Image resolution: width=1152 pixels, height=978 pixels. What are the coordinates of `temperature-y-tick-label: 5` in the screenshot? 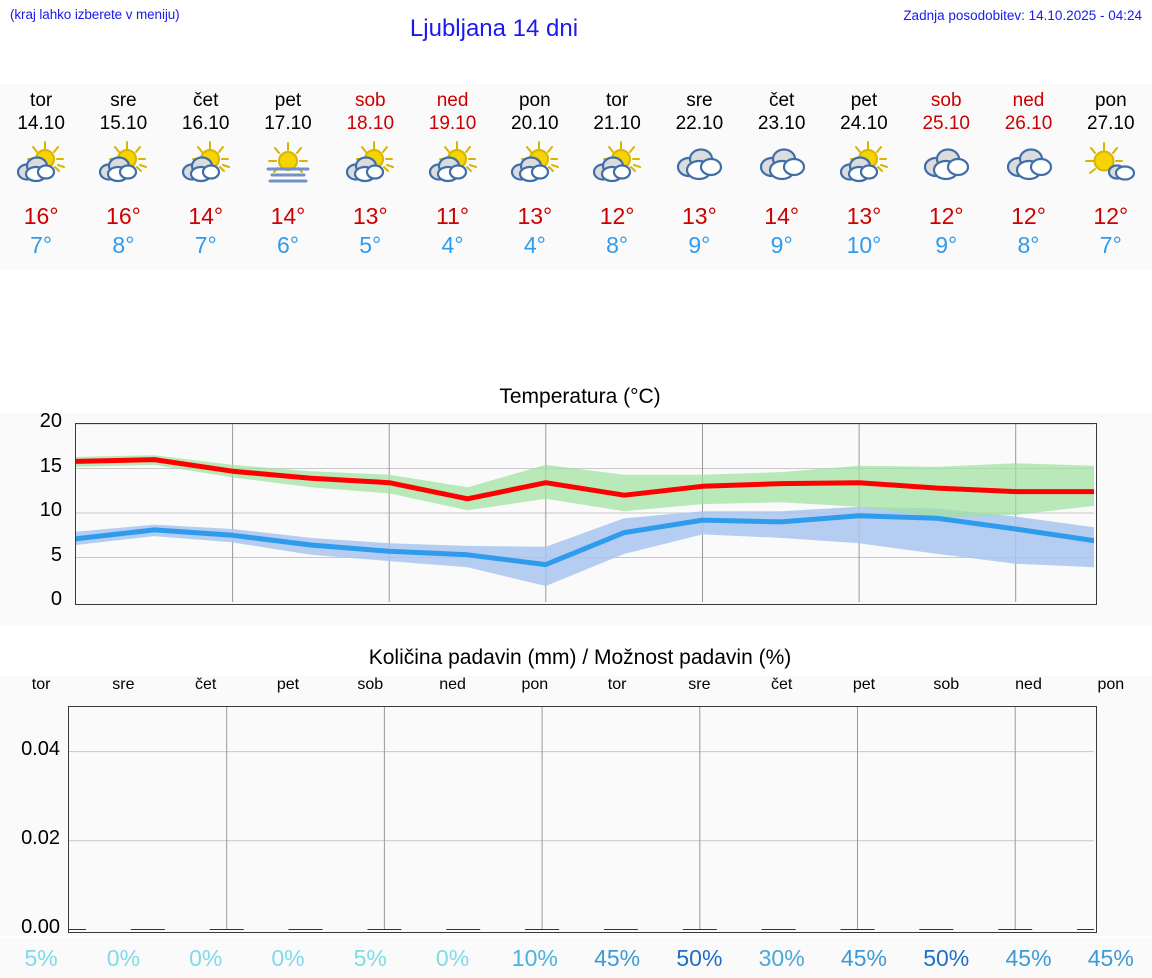 It's located at (56, 555).